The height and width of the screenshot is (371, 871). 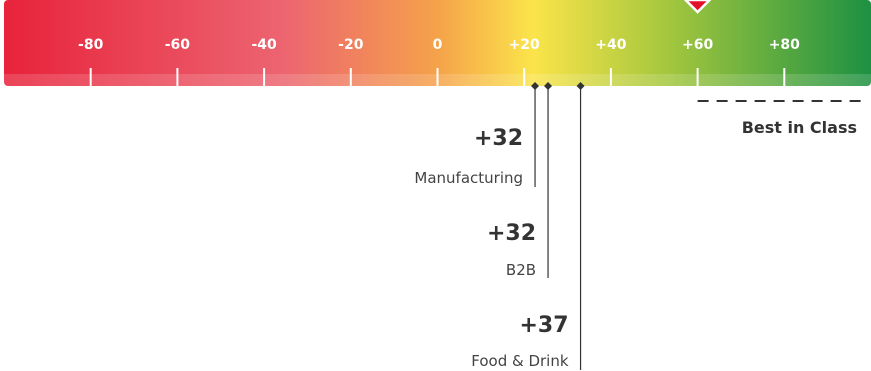 What do you see at coordinates (264, 45) in the screenshot?
I see `tick-label: -40` at bounding box center [264, 45].